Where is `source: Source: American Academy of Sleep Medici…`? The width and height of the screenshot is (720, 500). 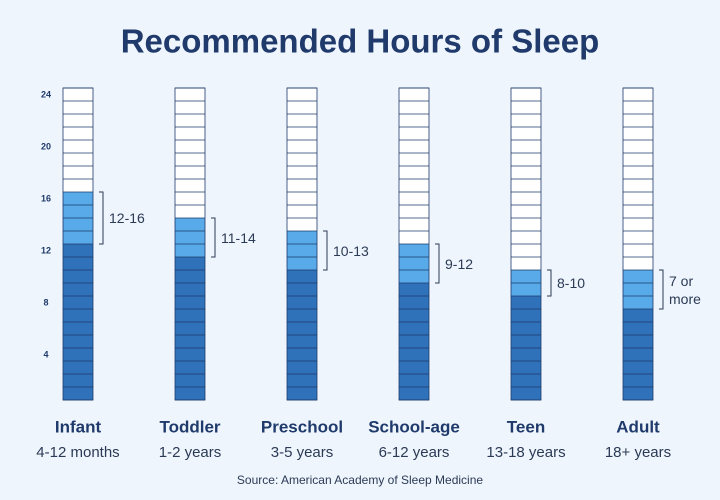 source: Source: American Academy of Sleep Medici… is located at coordinates (360, 480).